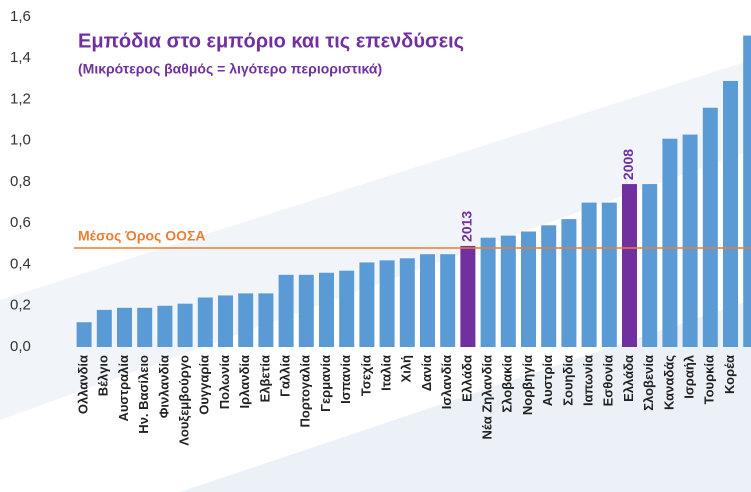  Describe the element at coordinates (204, 385) in the screenshot. I see `x-tick-label: Ουγγαρία` at that location.